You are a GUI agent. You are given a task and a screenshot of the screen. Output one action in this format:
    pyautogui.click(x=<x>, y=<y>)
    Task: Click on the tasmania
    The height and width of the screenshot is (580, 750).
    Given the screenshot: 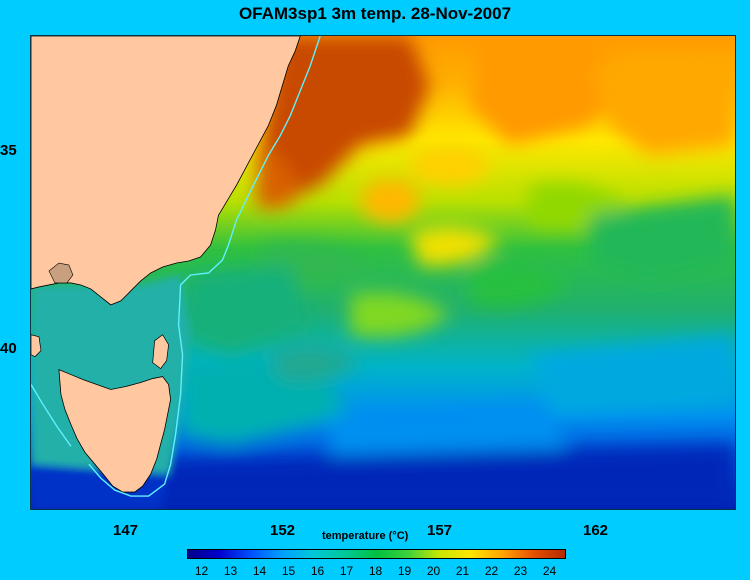 What is the action you would take?
    pyautogui.click(x=115, y=430)
    